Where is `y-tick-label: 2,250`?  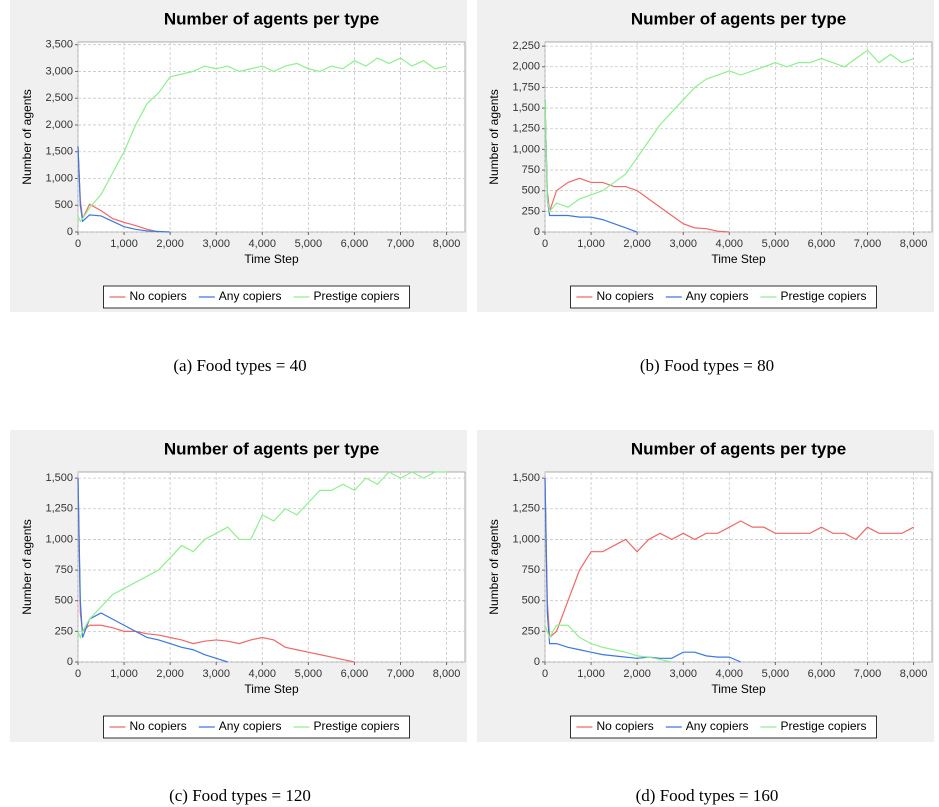 y-tick-label: 2,250 is located at coordinates (526, 46).